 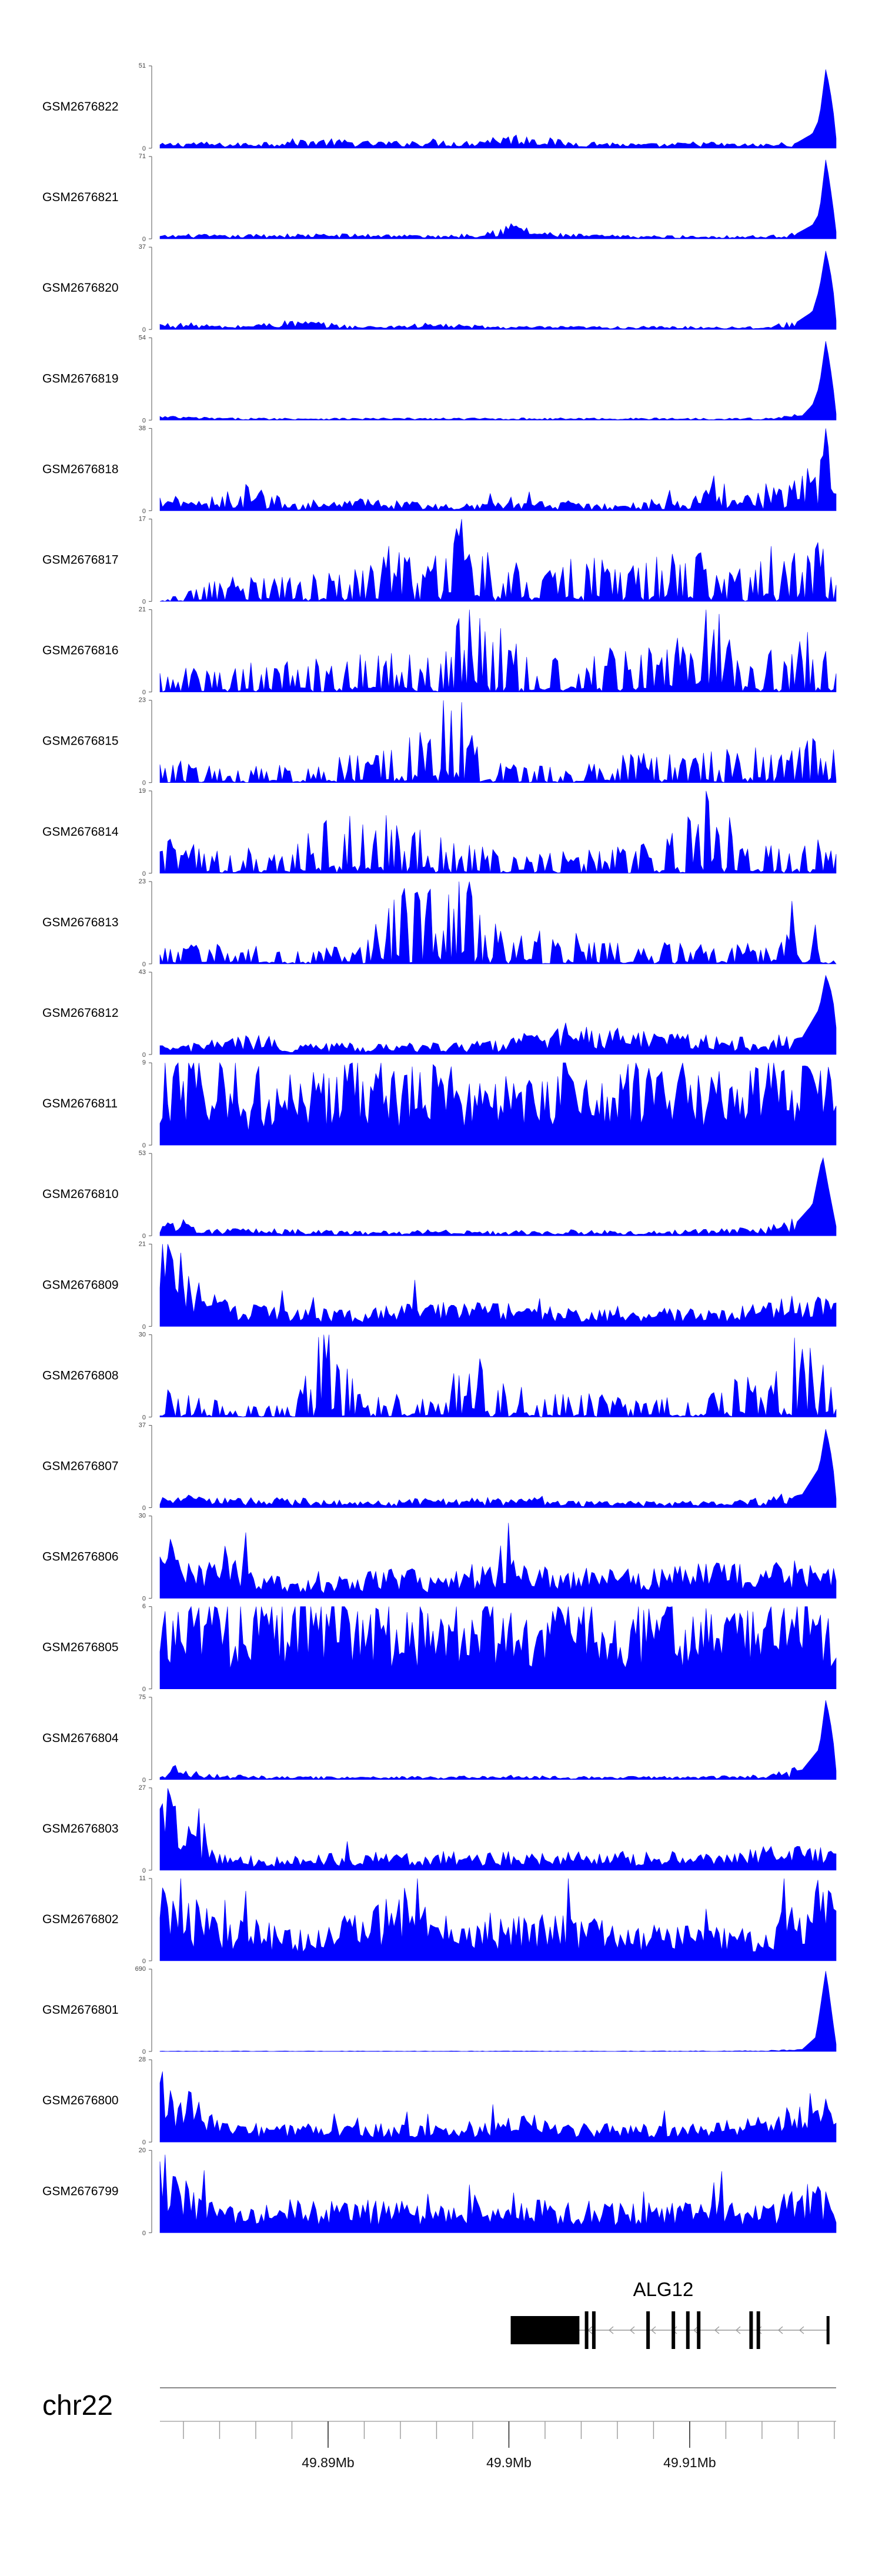 I want to click on gene-label: ALG12, so click(x=663, y=2289).